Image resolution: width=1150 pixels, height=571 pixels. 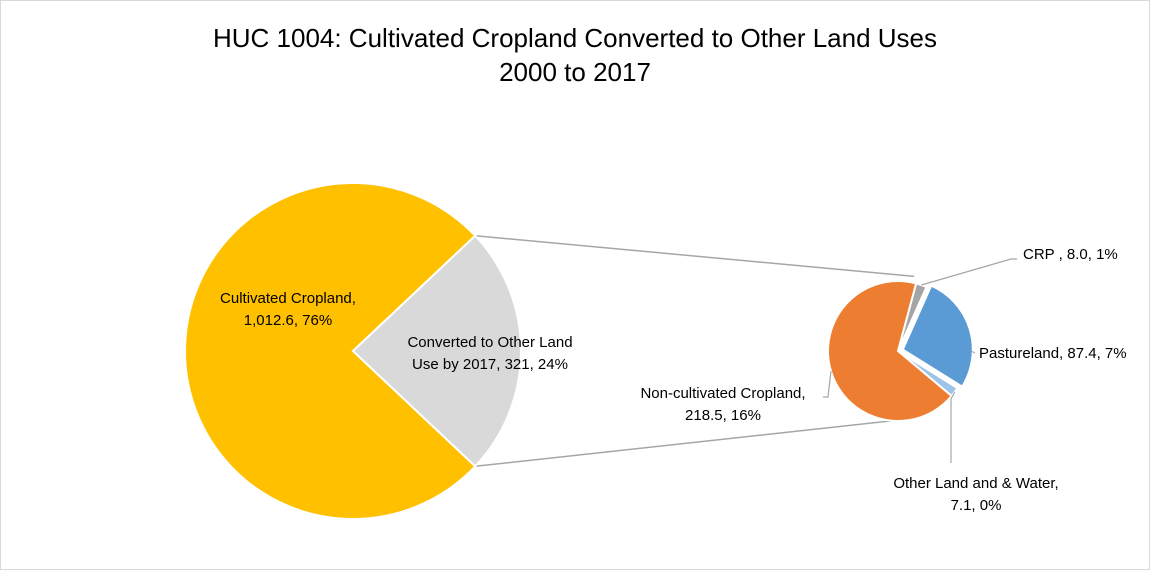 I want to click on connector-line-top, so click(x=695, y=256).